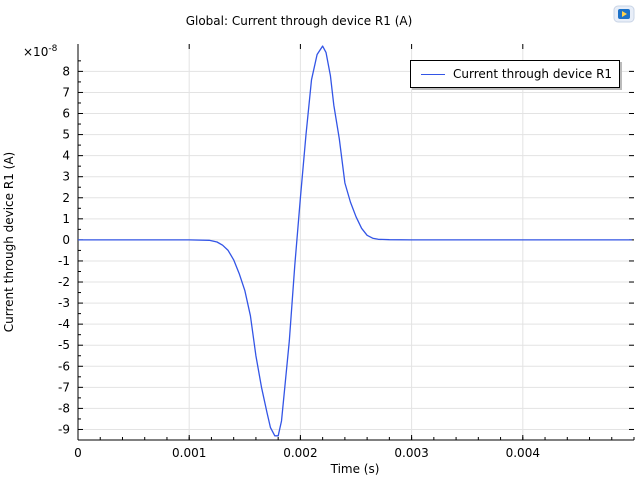  I want to click on y-tick-label: -8, so click(64, 408).